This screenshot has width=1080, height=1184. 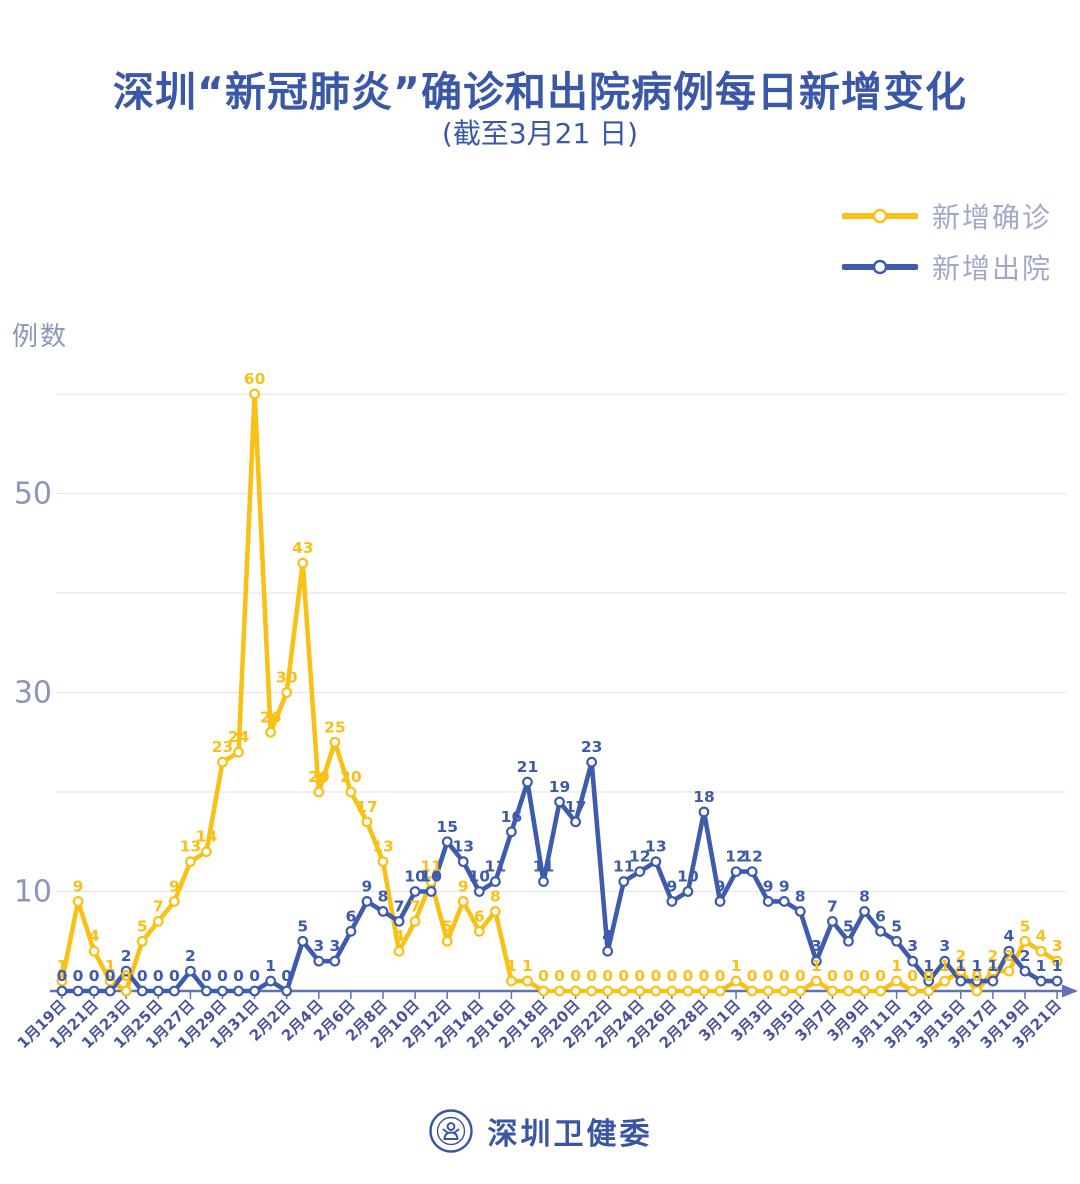 What do you see at coordinates (479, 916) in the screenshot?
I see `value-label: 6` at bounding box center [479, 916].